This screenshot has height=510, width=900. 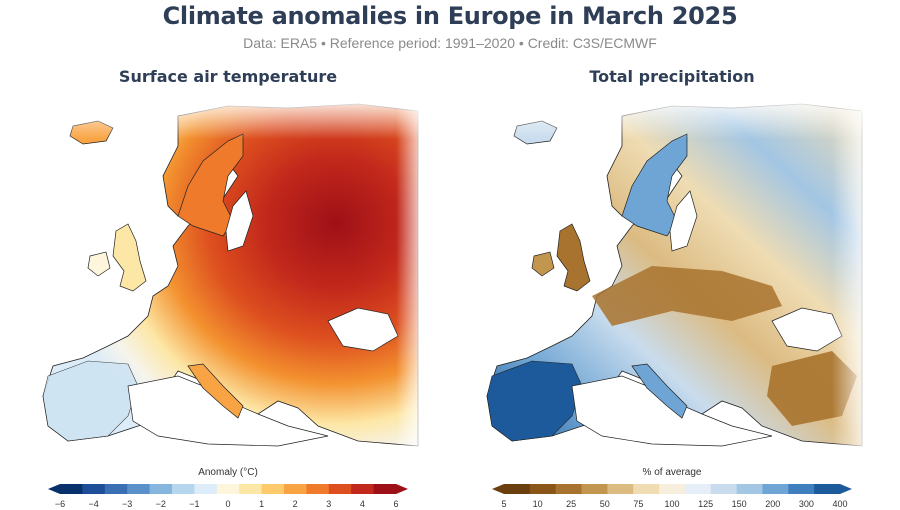 What do you see at coordinates (402, 489) in the screenshot?
I see `temperature-colorbar-max-arrow` at bounding box center [402, 489].